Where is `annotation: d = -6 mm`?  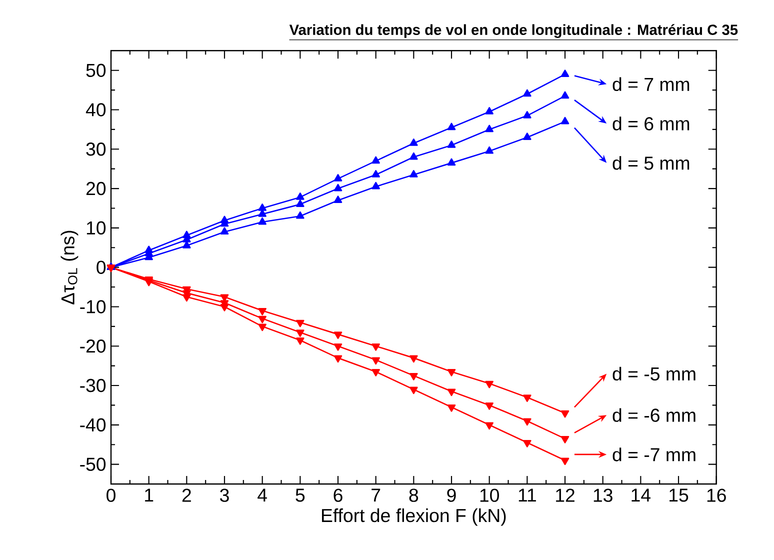
annotation: d = -6 mm is located at coordinates (654, 415).